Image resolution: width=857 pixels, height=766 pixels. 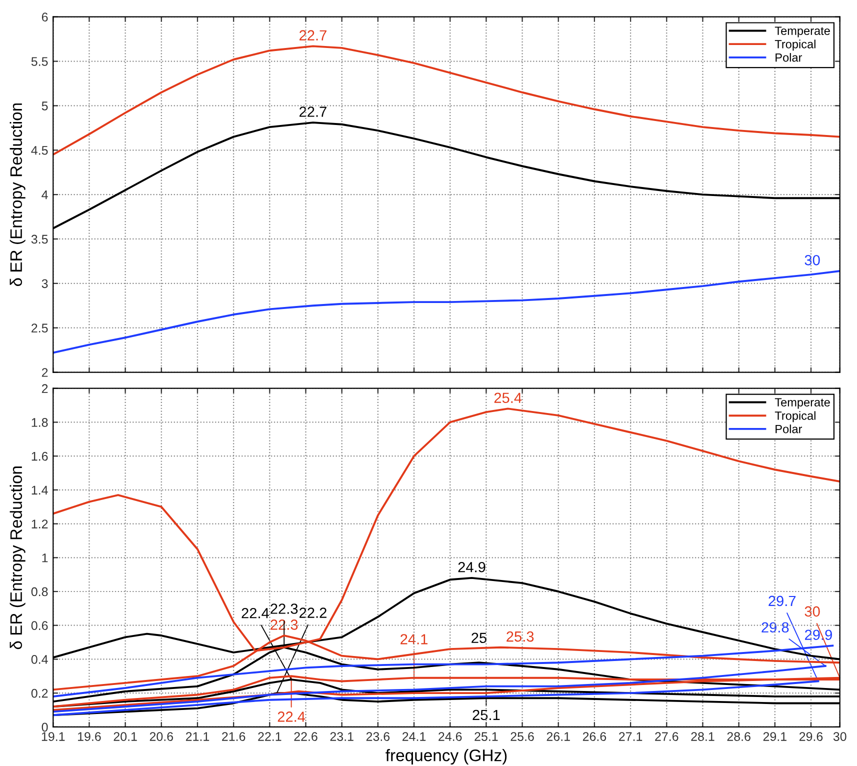 What do you see at coordinates (40, 328) in the screenshot?
I see `y-tick-label: 2.5` at bounding box center [40, 328].